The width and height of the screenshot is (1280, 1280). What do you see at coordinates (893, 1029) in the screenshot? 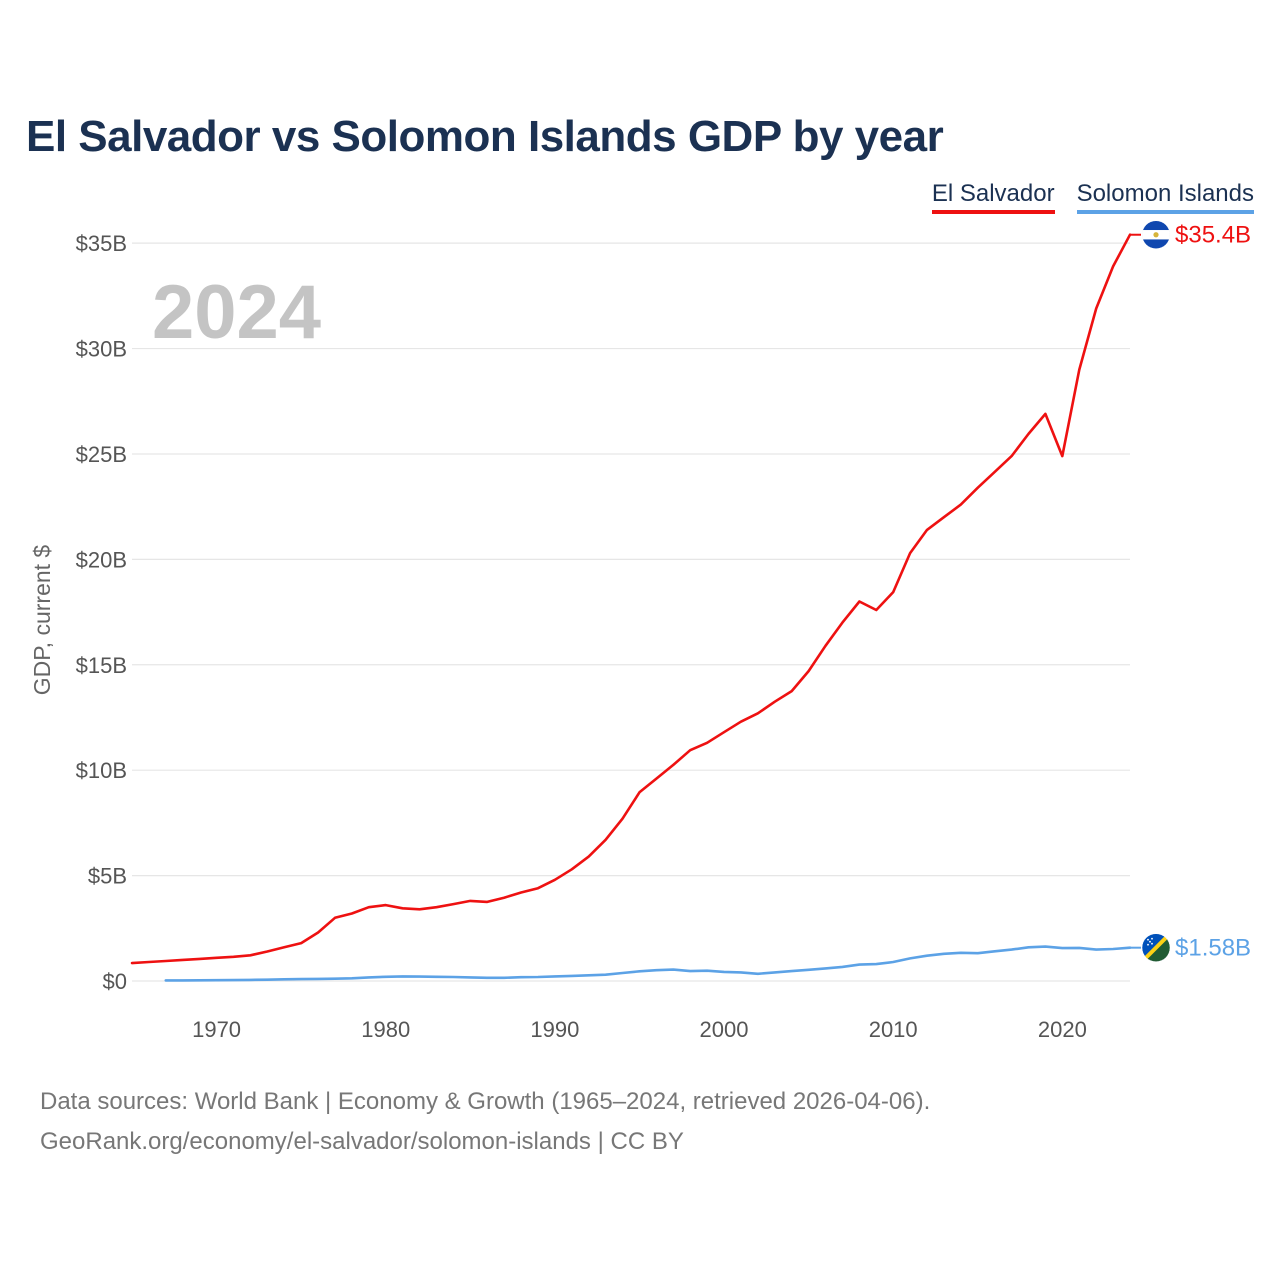
I see `x-tick-label: 2010` at bounding box center [893, 1029].